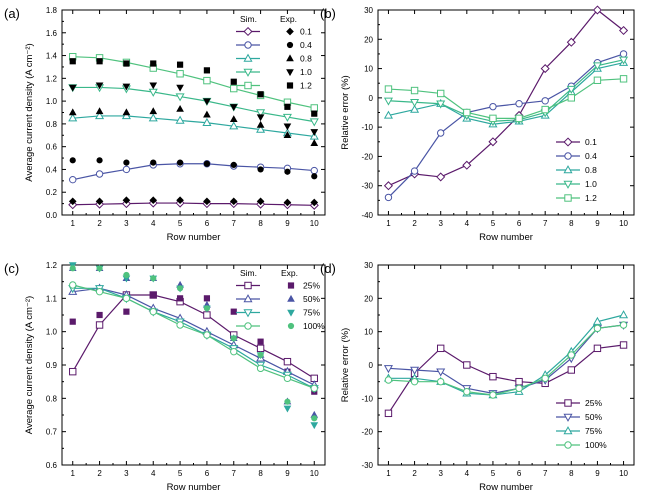  Describe the element at coordinates (290, 85) in the screenshot. I see `legend-exp-marker` at that location.